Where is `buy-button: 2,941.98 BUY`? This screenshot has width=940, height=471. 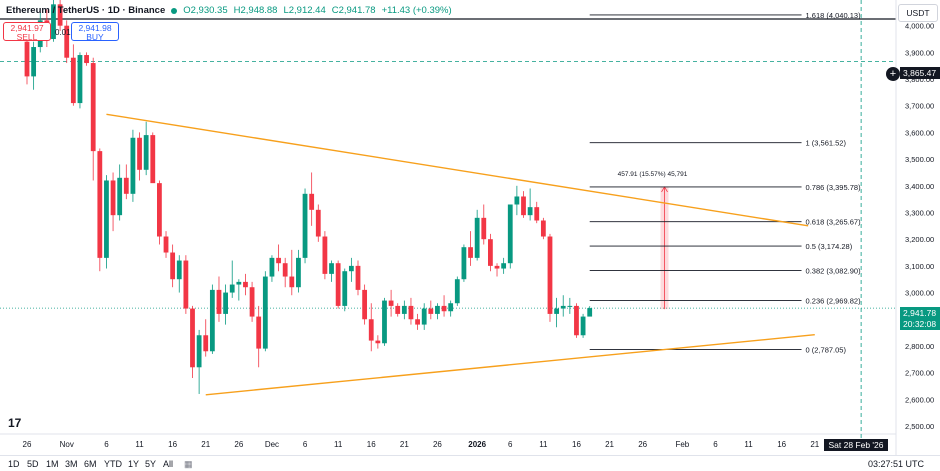
buy-button: 2,941.98 BUY is located at coordinates (95, 32).